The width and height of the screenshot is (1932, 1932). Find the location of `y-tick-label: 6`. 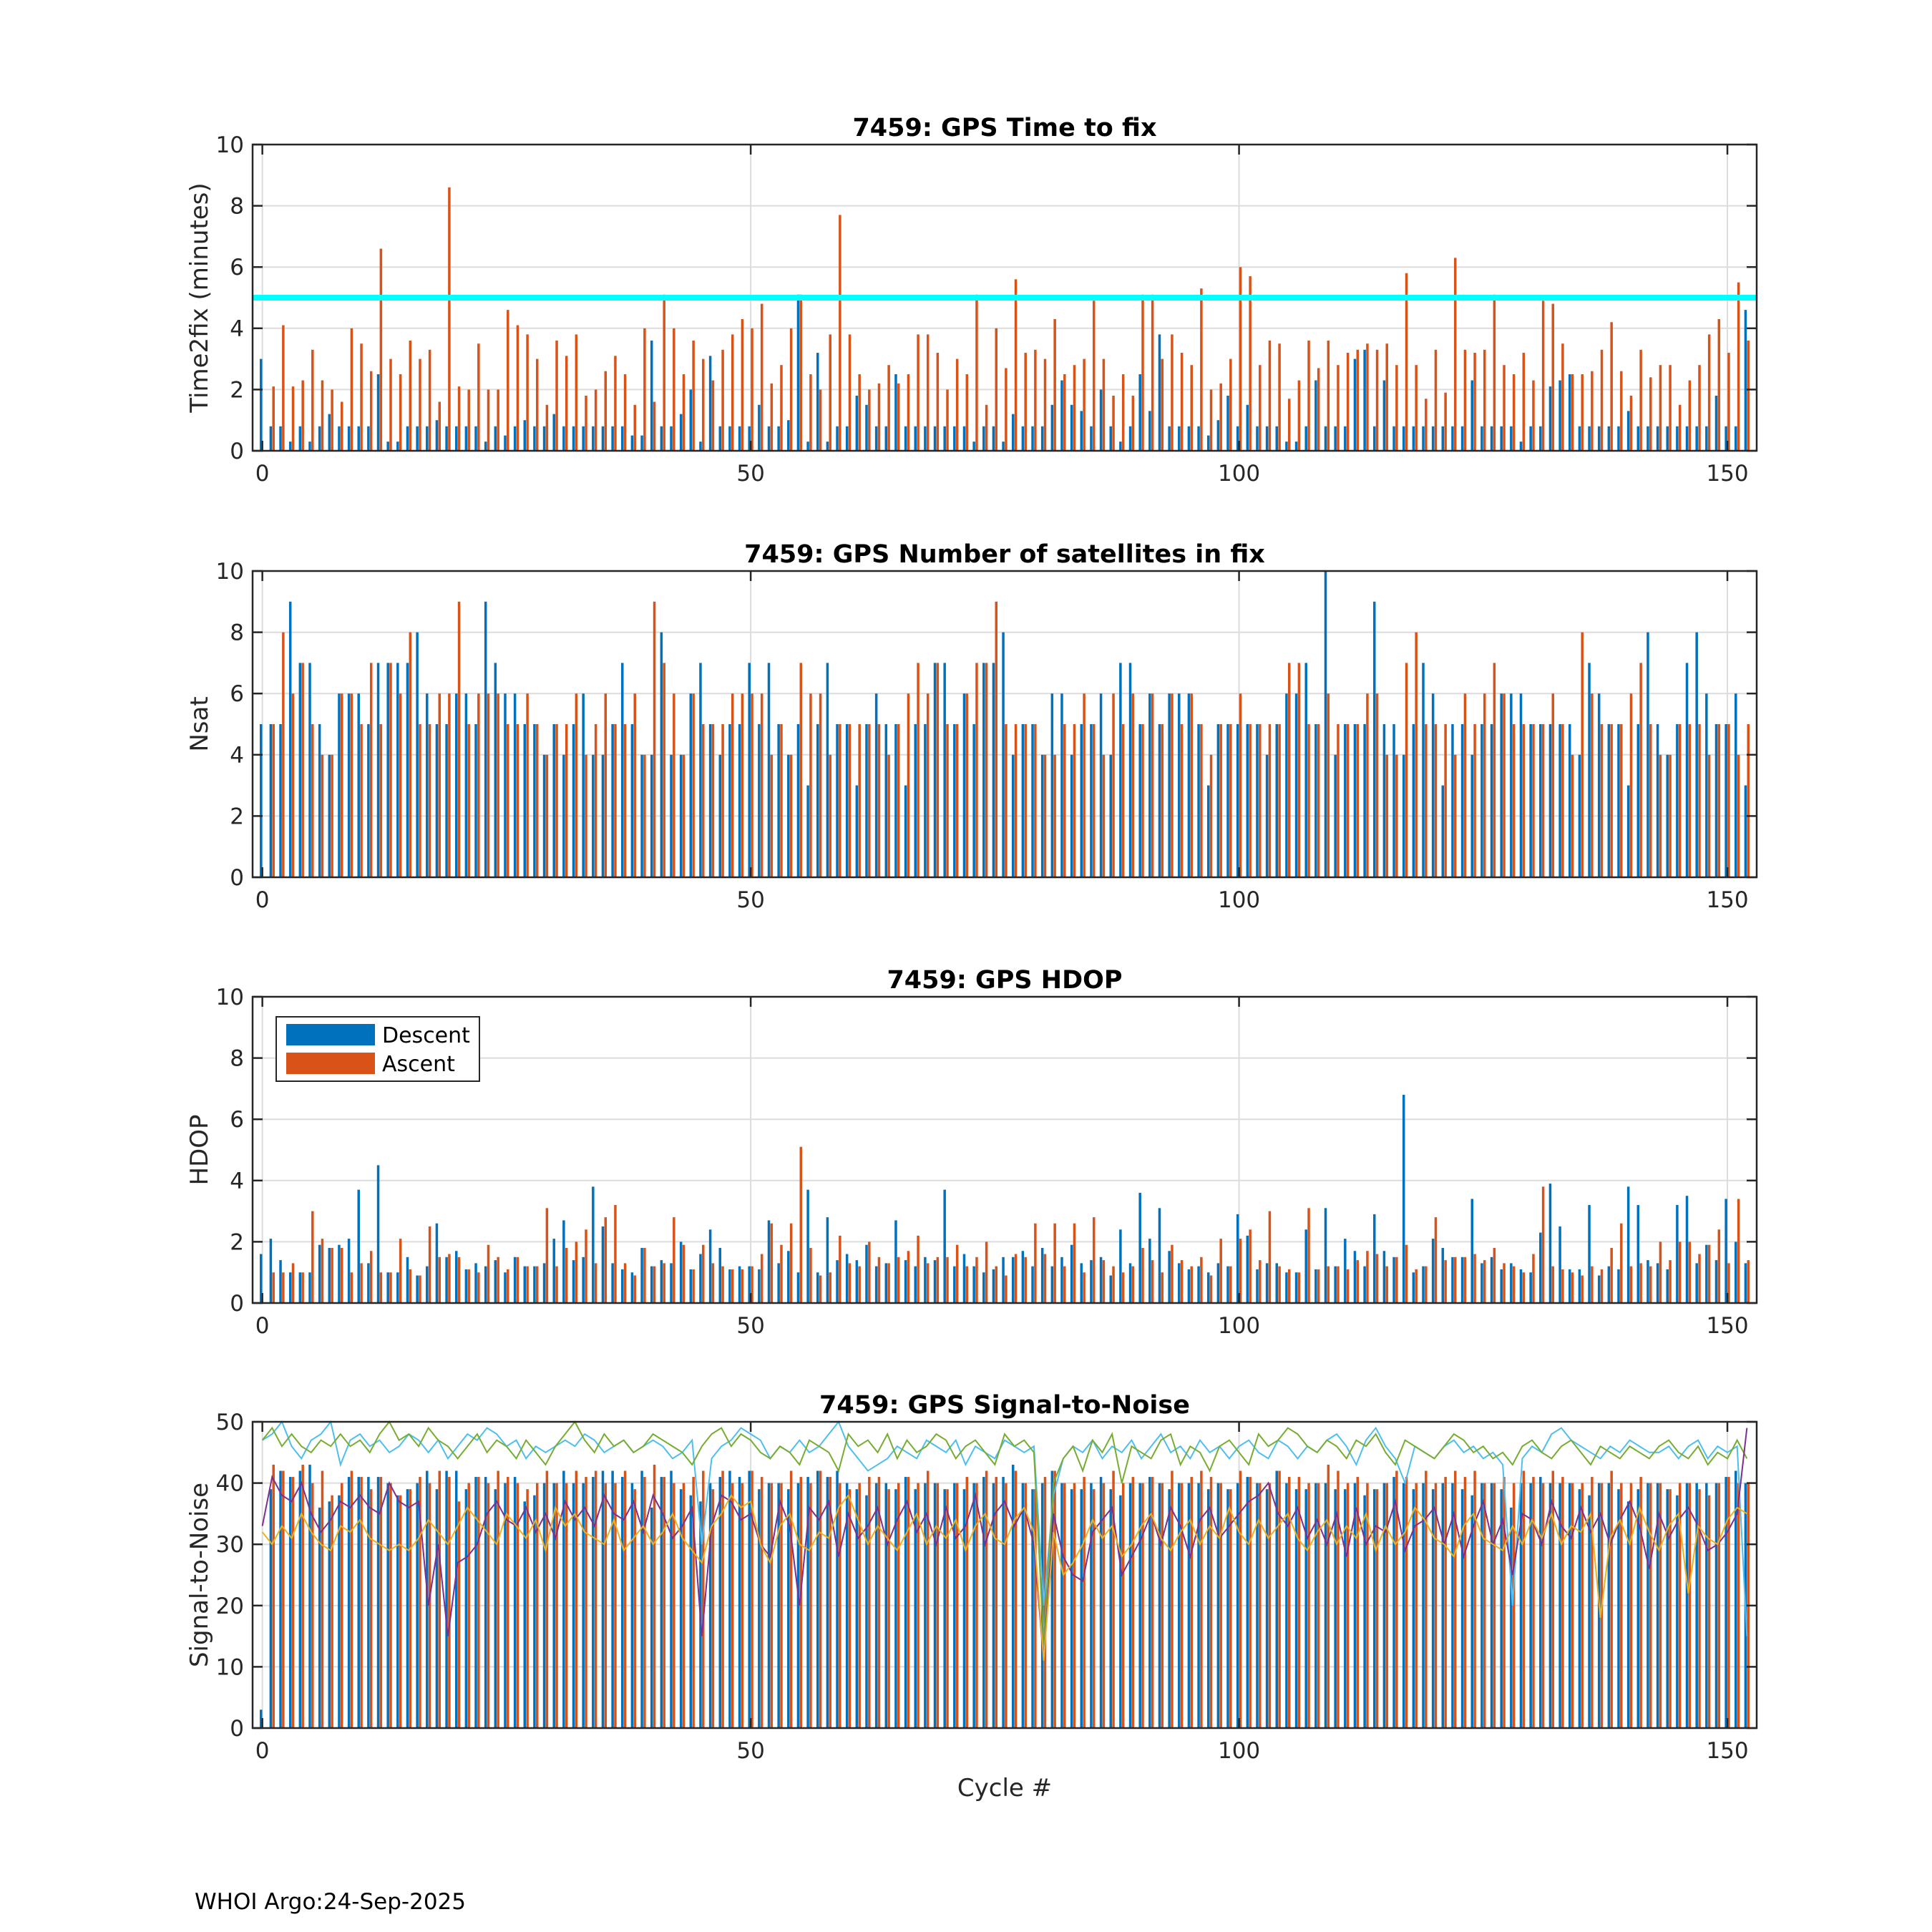

y-tick-label: 6 is located at coordinates (237, 1120).